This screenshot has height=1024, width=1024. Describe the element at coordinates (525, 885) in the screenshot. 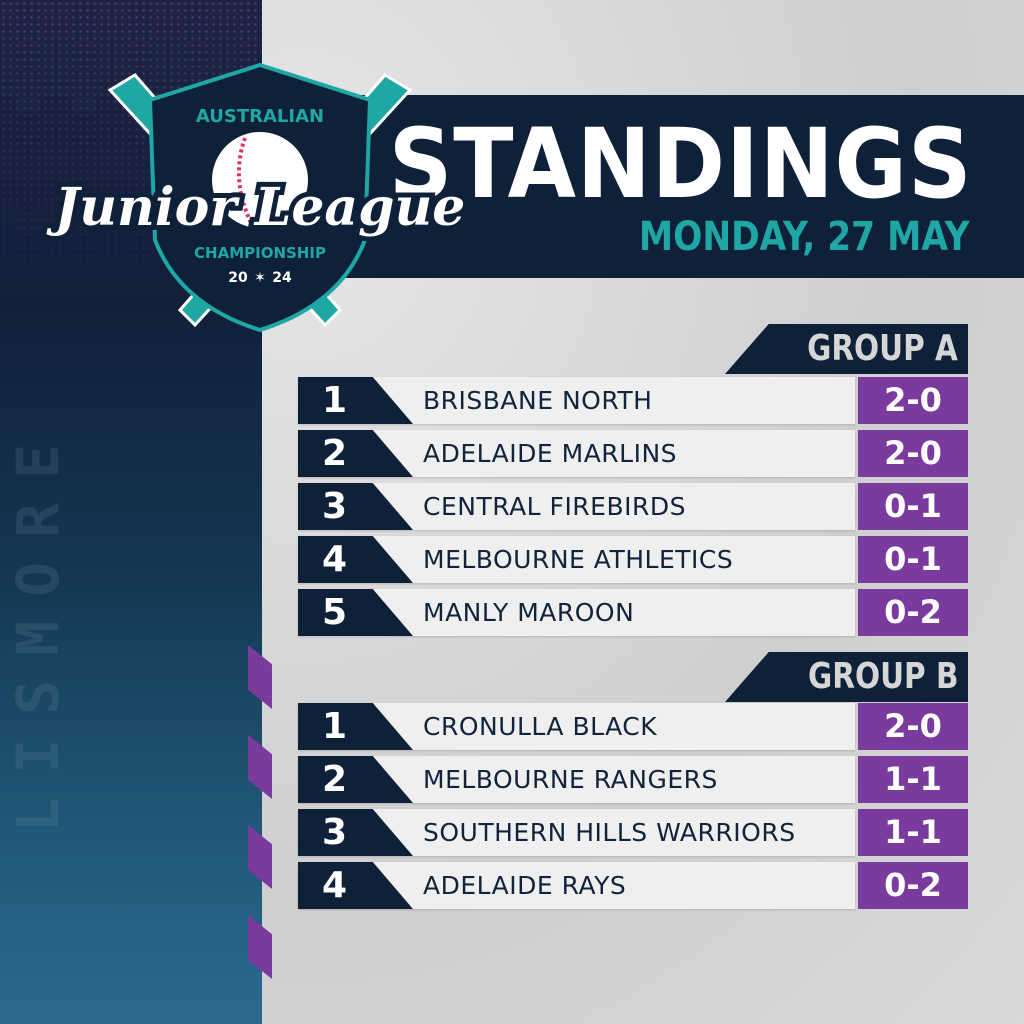

I see `team-name: ADELAIDE RAYS` at that location.